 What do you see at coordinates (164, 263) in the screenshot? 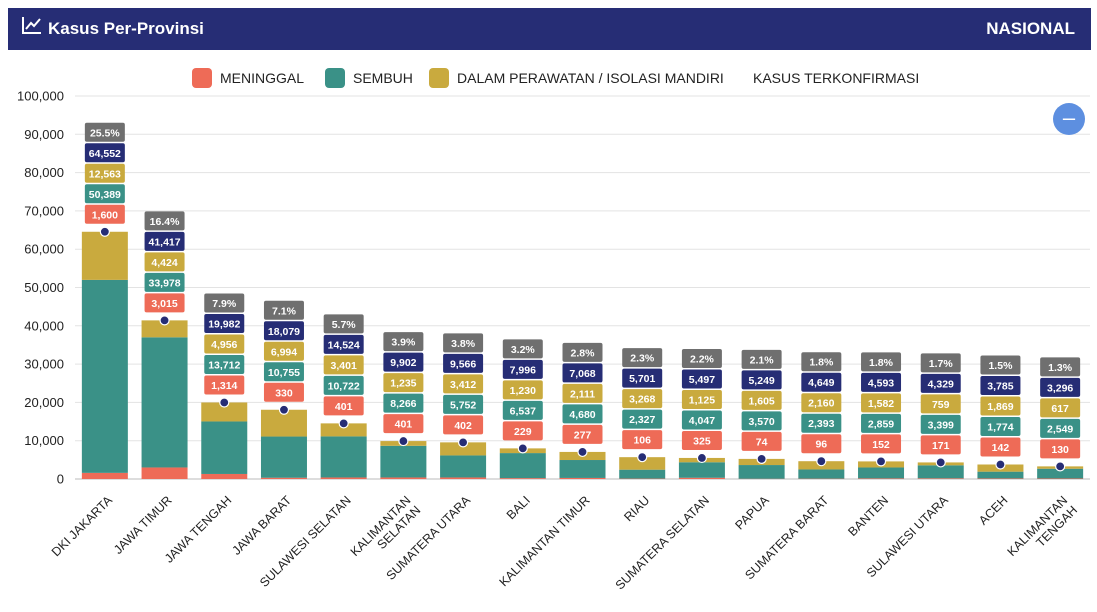
I see `data-label-perawatan: 4,424` at bounding box center [164, 263].